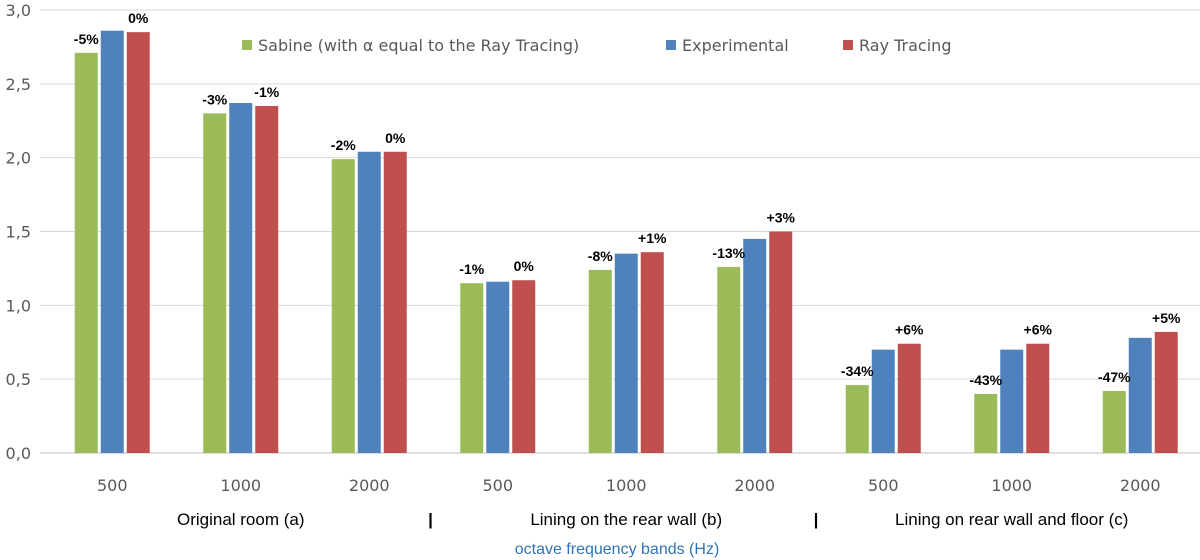 The width and height of the screenshot is (1200, 560). Describe the element at coordinates (214, 99) in the screenshot. I see `data-label: -3%` at that location.